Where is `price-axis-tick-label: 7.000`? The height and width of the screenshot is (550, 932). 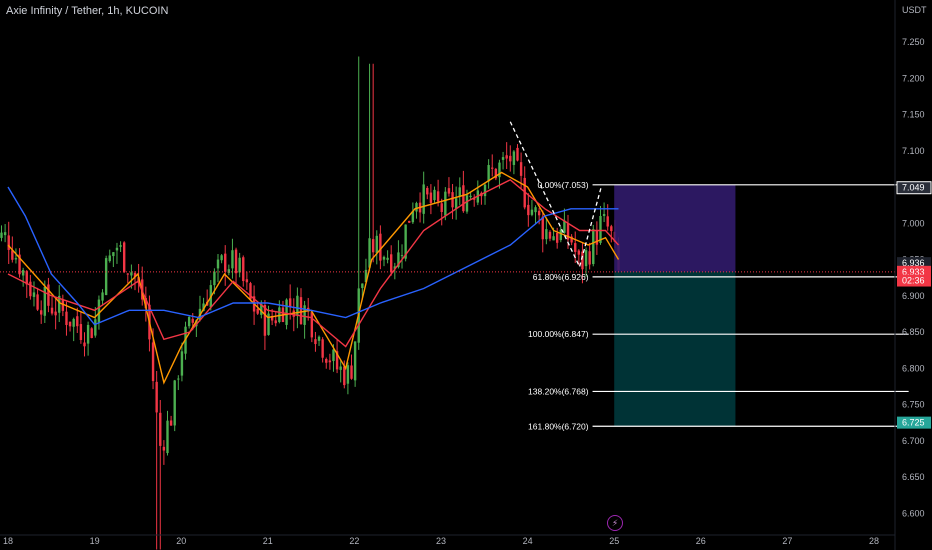
price-axis-tick-label: 7.000 is located at coordinates (913, 223).